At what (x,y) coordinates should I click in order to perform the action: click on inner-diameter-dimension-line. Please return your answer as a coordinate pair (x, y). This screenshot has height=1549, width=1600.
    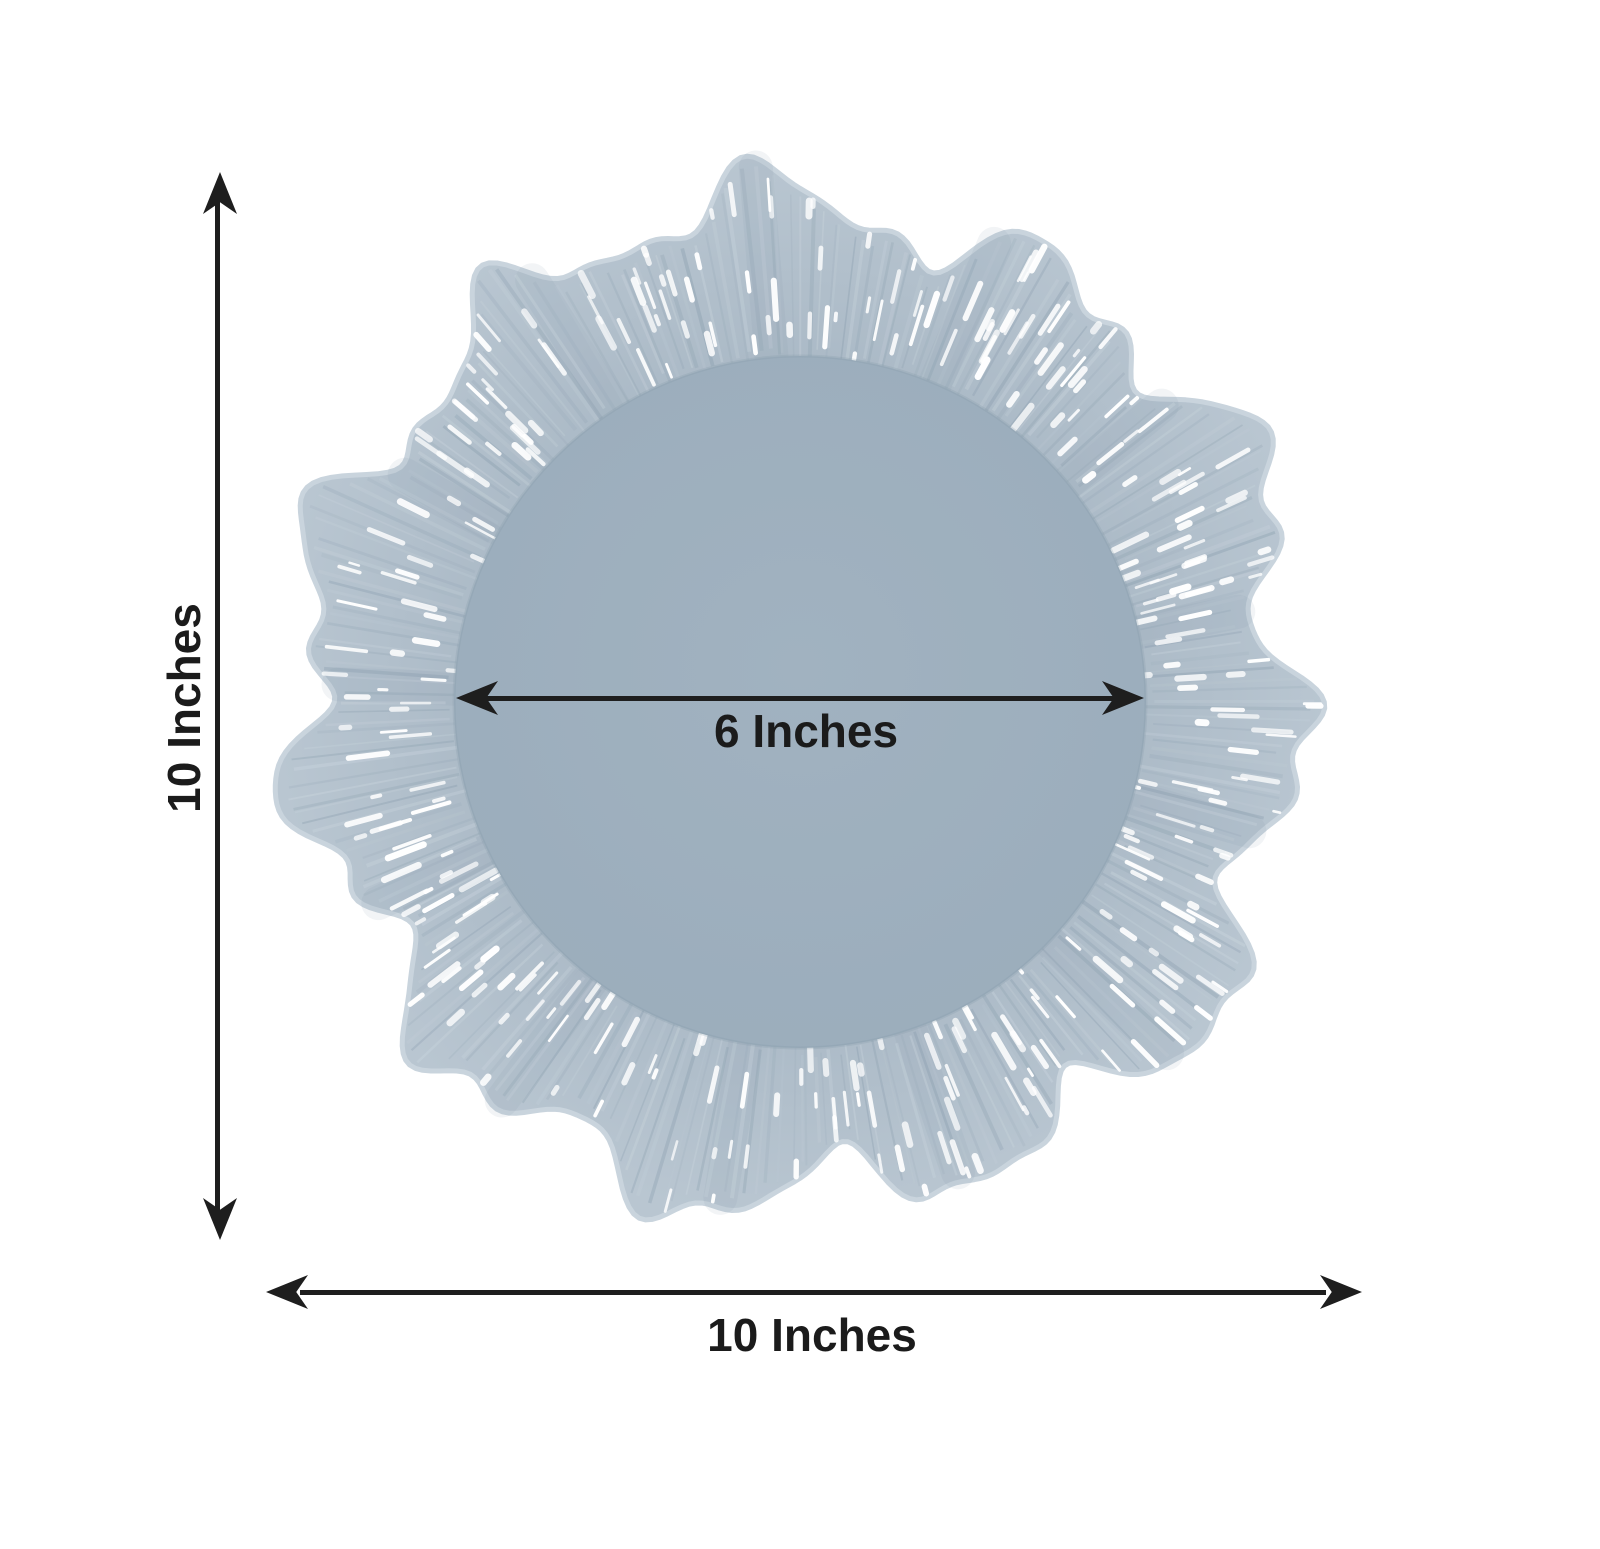
    Looking at the image, I should click on (800, 698).